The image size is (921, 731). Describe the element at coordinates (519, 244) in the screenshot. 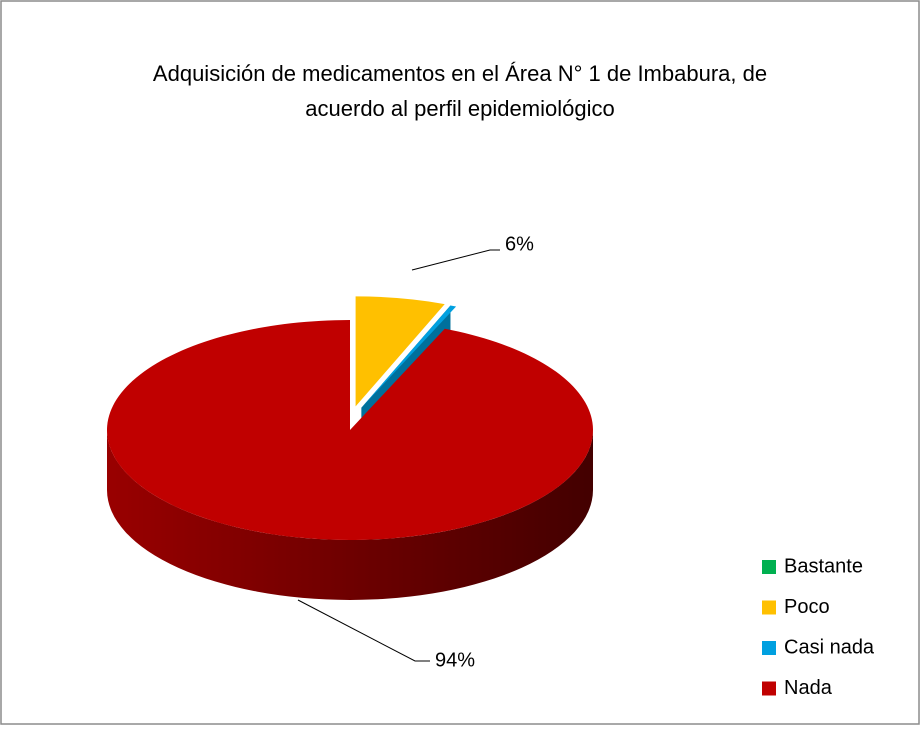

I see `data-label: 6%` at that location.